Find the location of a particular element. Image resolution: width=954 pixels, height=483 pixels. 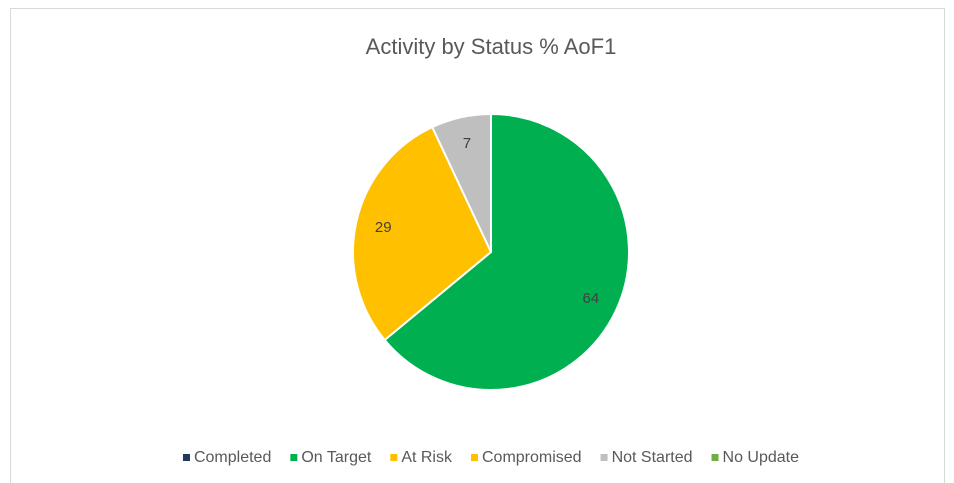

chart-title: Activity by Status % AoF1 is located at coordinates (491, 46).